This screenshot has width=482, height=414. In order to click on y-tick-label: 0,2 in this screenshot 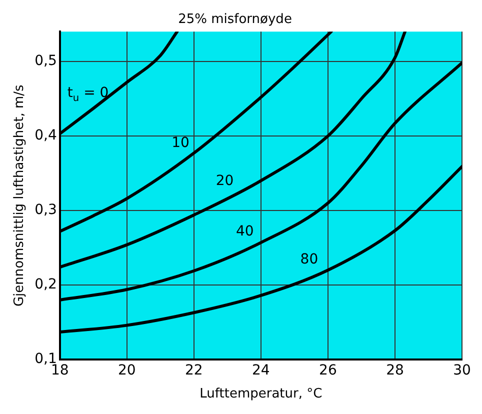, I will do `click(45, 284)`.